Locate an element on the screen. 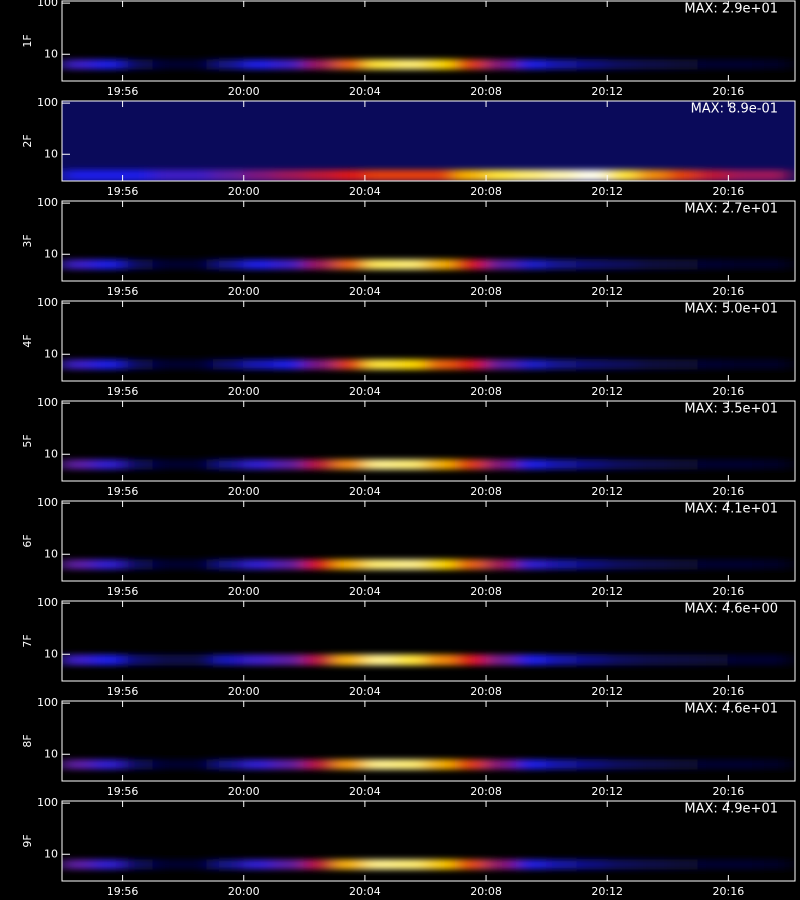 The width and height of the screenshot is (800, 900). y-axis-label: 7F is located at coordinates (27, 640).